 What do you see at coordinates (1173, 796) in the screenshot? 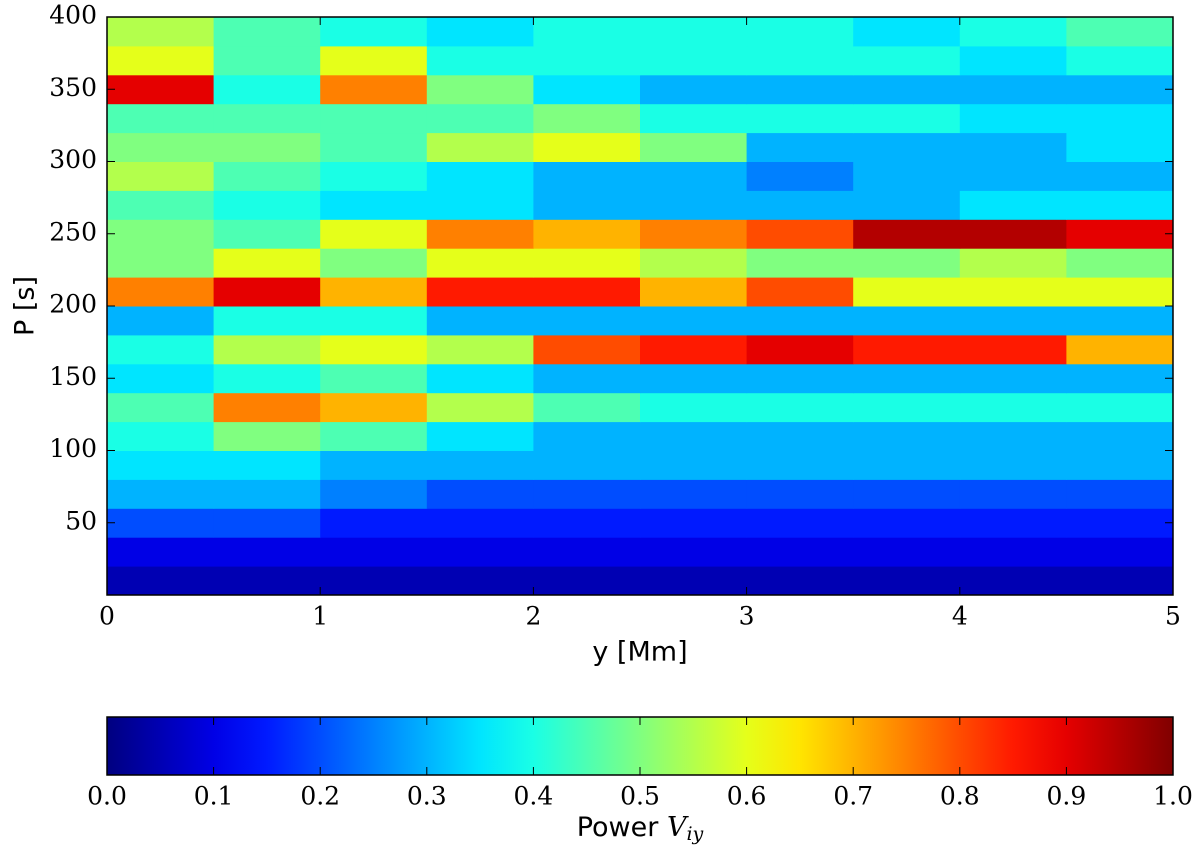
I see `colorbar-tick-label: 1.0` at bounding box center [1173, 796].